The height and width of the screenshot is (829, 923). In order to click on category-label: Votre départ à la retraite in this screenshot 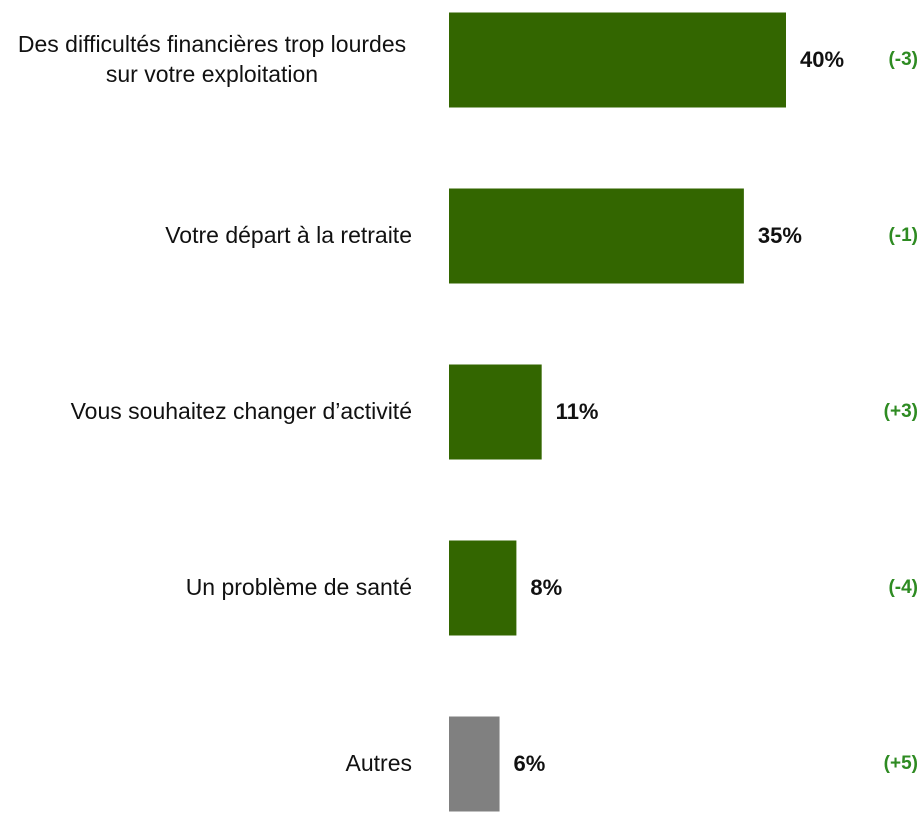, I will do `click(206, 236)`.